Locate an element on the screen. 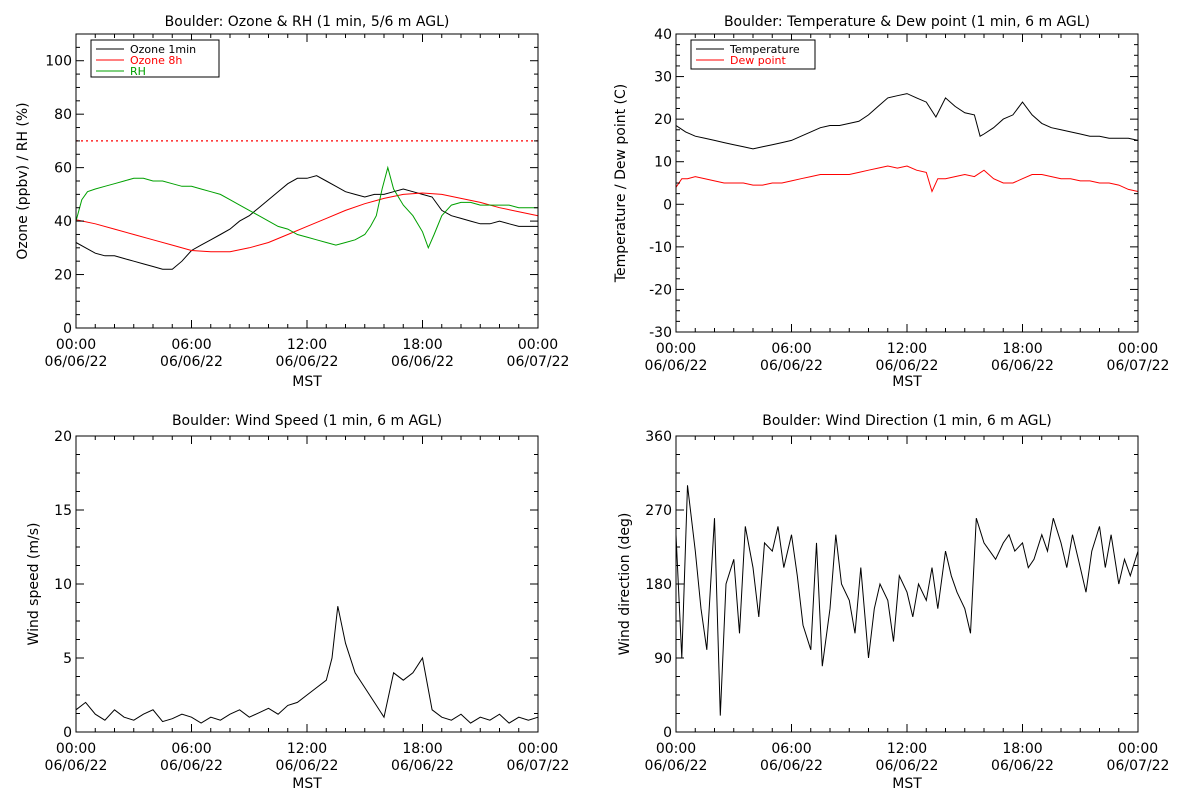 This screenshot has height=800, width=1200. y-axis-label: Ozone (ppbv) / RH (%) is located at coordinates (23, 180).